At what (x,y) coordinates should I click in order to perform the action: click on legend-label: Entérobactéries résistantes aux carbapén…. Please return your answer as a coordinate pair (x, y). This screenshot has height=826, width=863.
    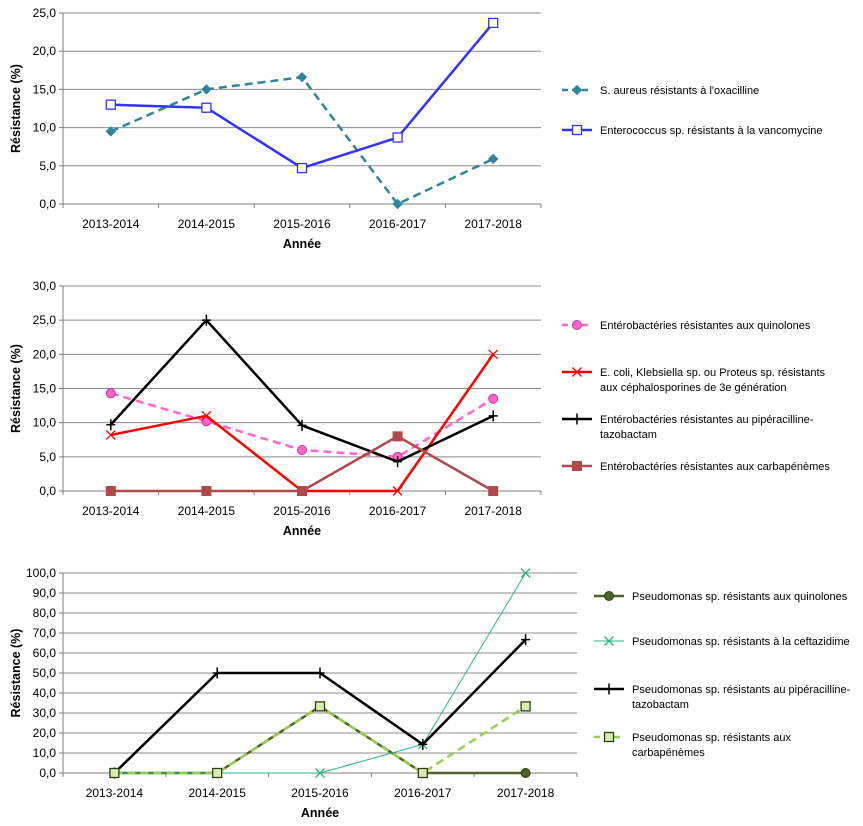
    Looking at the image, I should click on (715, 467).